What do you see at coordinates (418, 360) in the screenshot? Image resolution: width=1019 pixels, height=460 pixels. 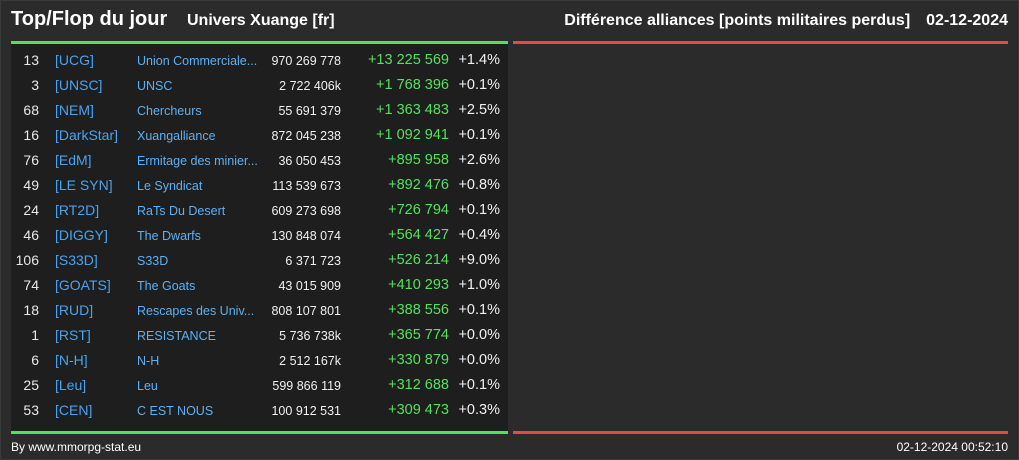 I see `diff-cell: +330 879` at bounding box center [418, 360].